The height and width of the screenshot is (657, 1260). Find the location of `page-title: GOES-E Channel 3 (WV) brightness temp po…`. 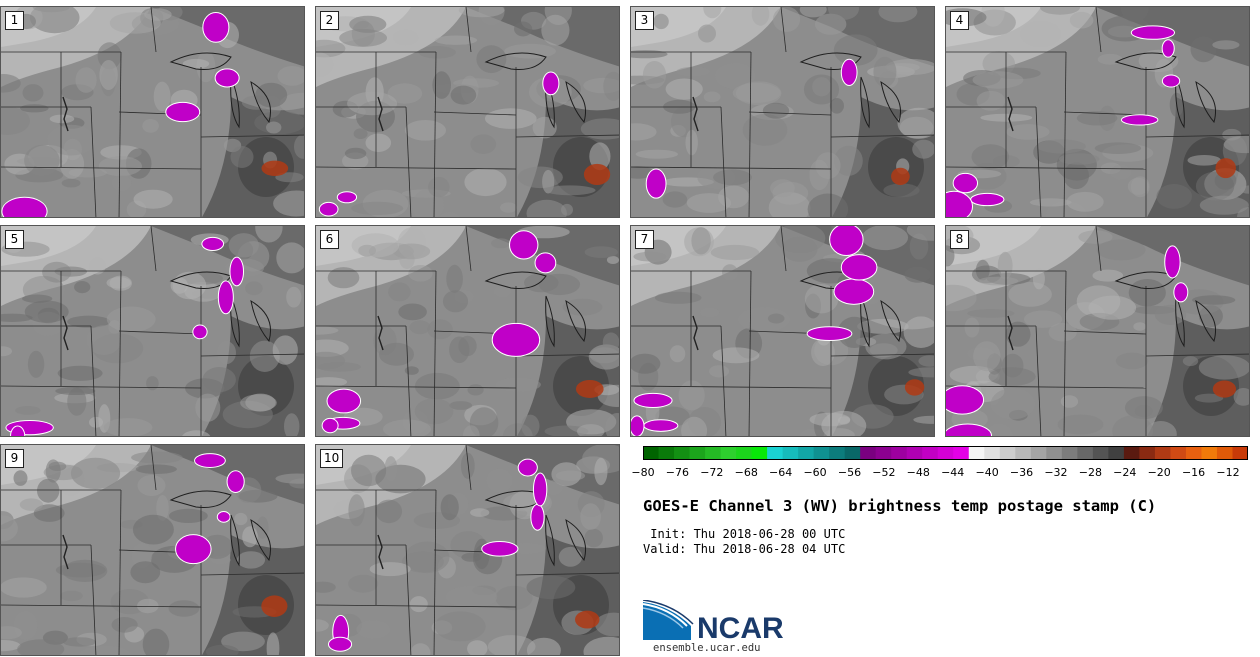

page-title: GOES-E Channel 3 (WV) brightness temp po… is located at coordinates (900, 506).